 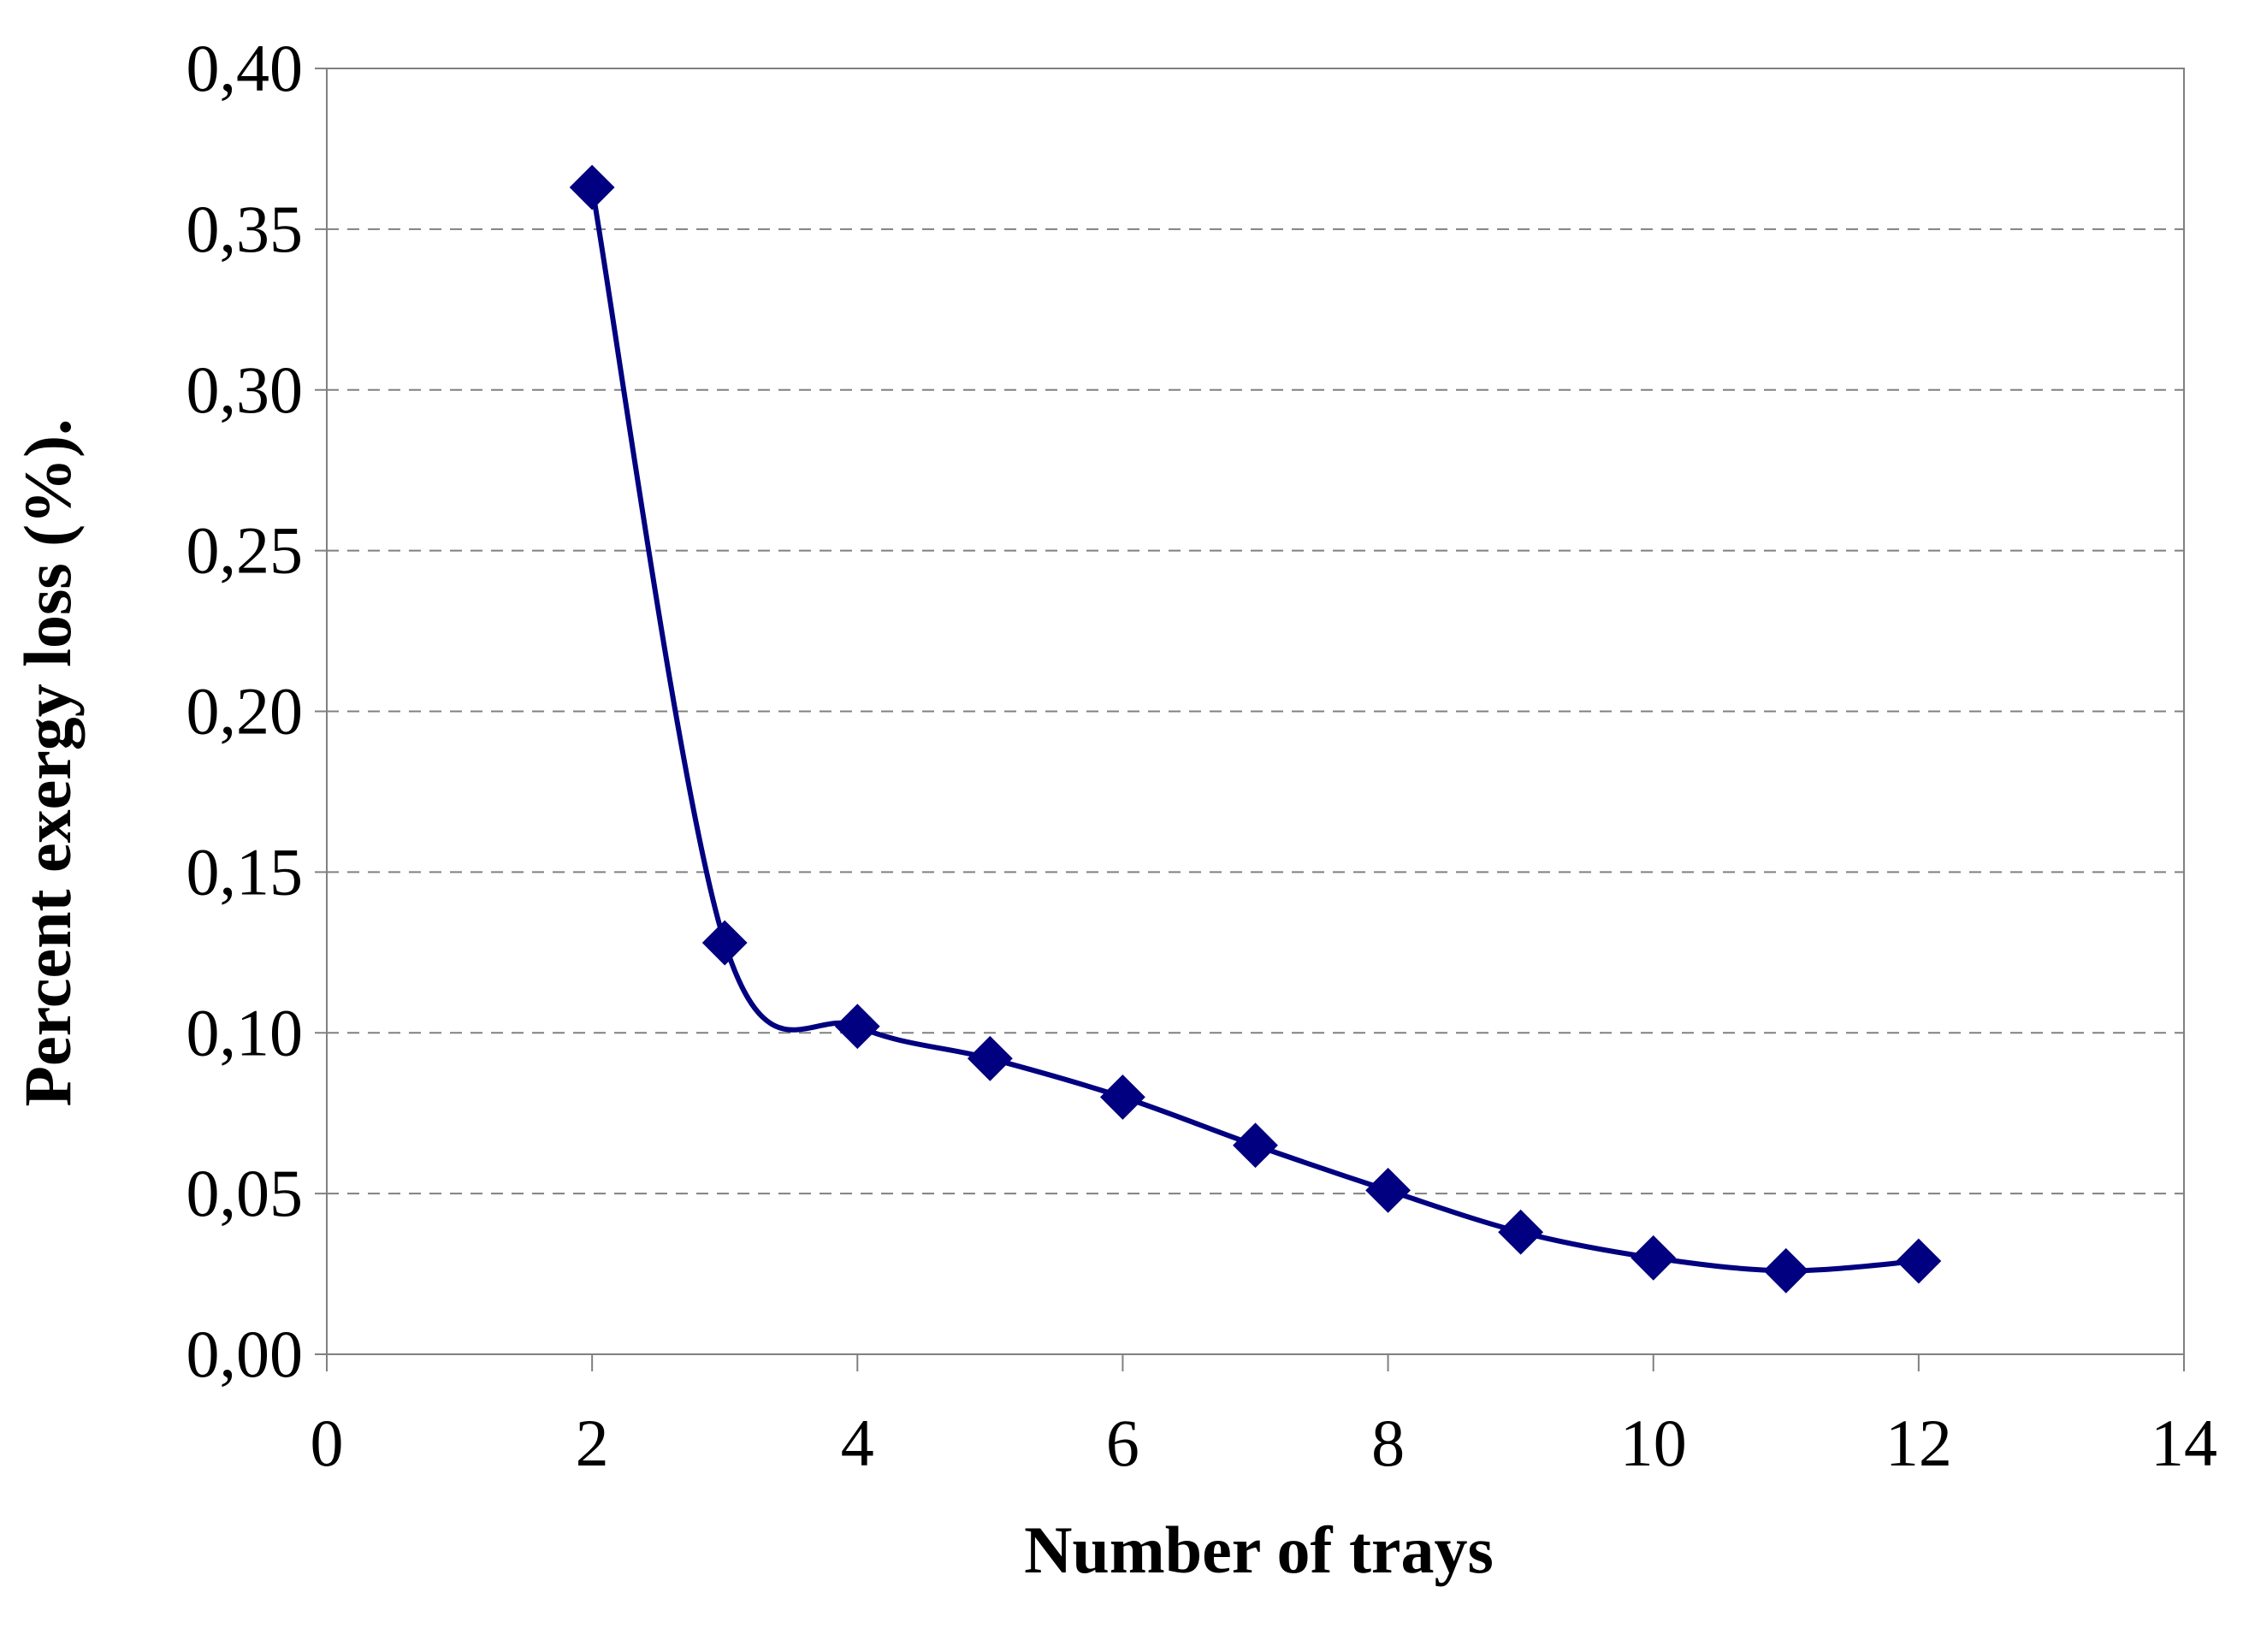 I want to click on x-tick-labels: 0 2 4 6 8 10 12 14, so click(x=1264, y=1443).